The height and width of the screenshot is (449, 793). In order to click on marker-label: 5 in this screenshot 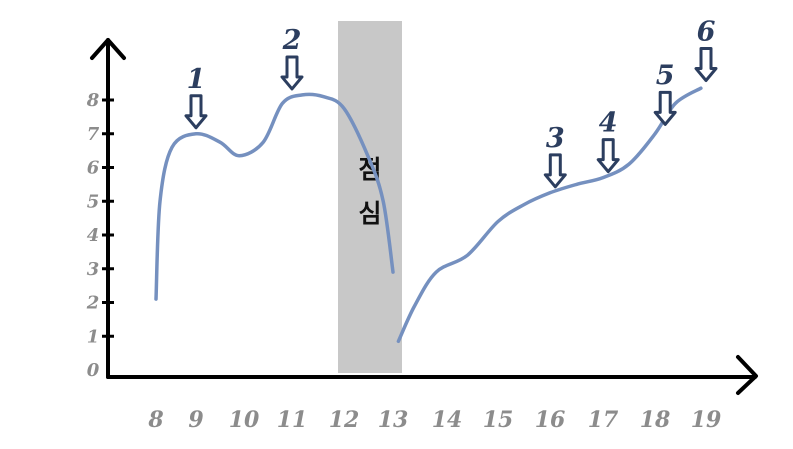, I will do `click(665, 75)`.